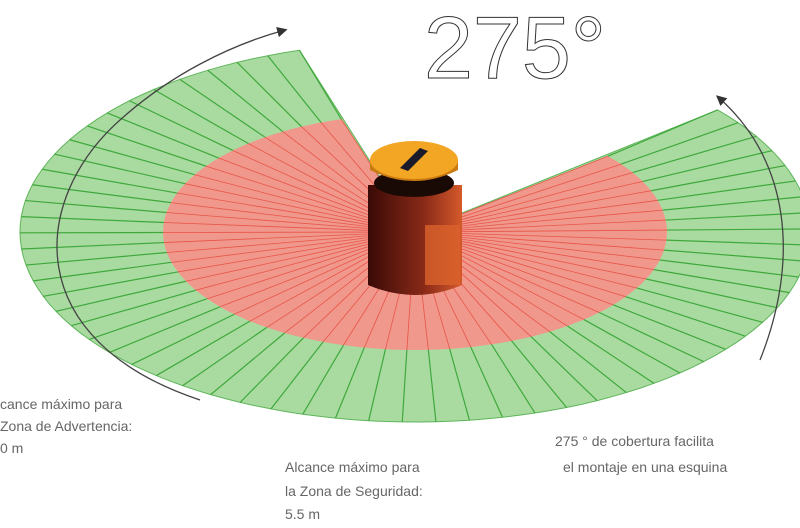  What do you see at coordinates (645, 467) in the screenshot?
I see `label-line: el montaje en una esquina` at bounding box center [645, 467].